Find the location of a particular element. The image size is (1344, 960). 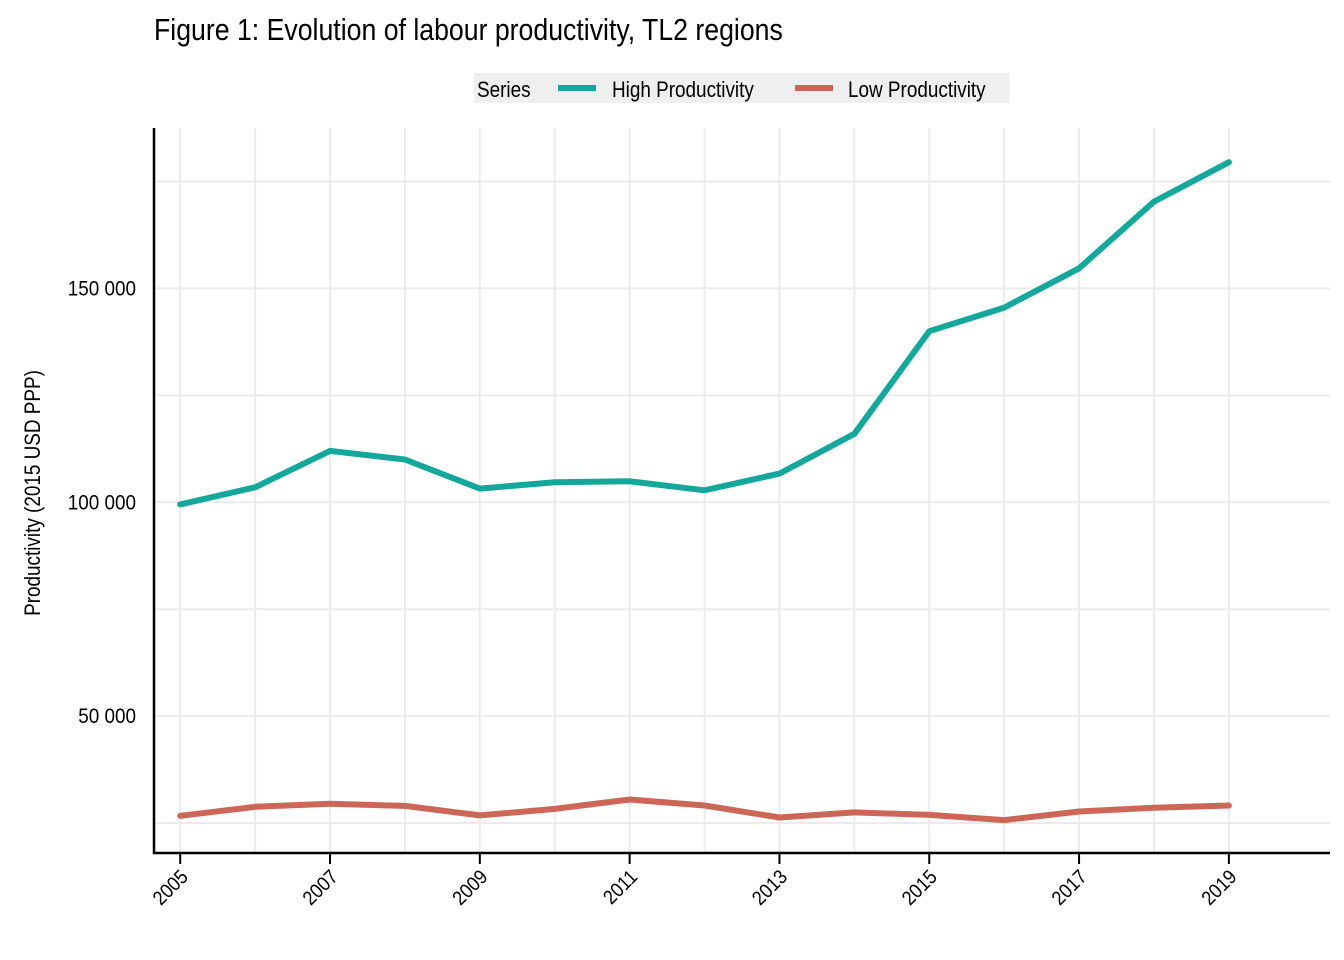

legend-label: Low Productivity is located at coordinates (917, 90).